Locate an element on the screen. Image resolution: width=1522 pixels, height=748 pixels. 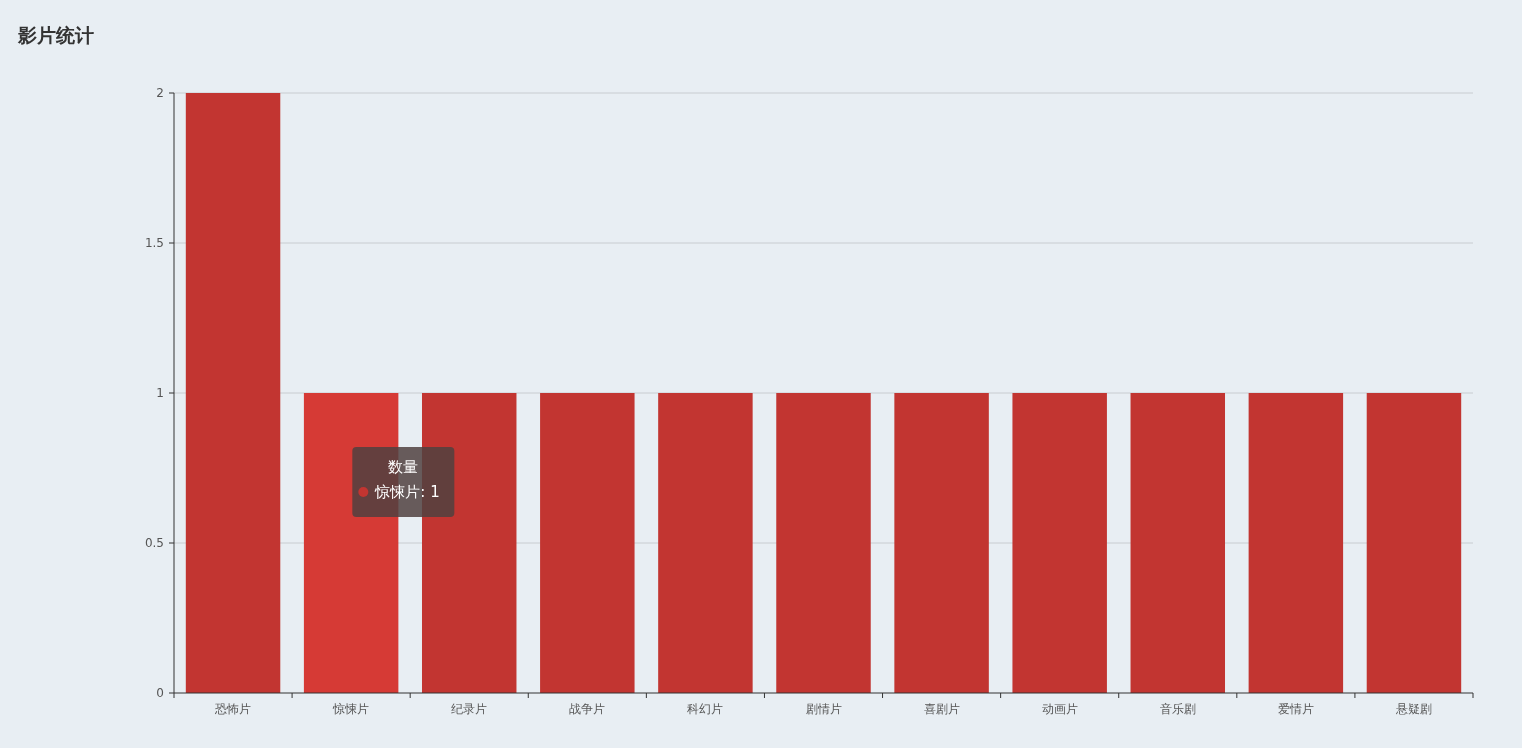
y-tick-label: 2 is located at coordinates (160, 93).